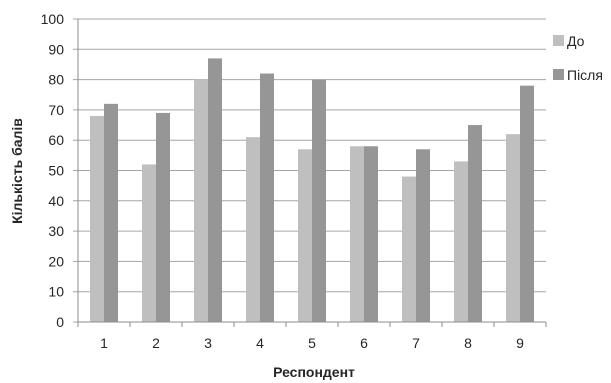  Describe the element at coordinates (208, 343) in the screenshot. I see `x-tick-label: 3` at that location.